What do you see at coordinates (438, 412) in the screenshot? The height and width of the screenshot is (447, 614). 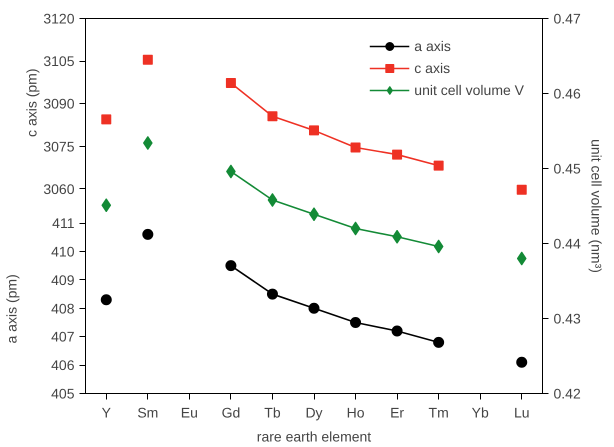 I see `x-tick-label: Tm` at bounding box center [438, 412].